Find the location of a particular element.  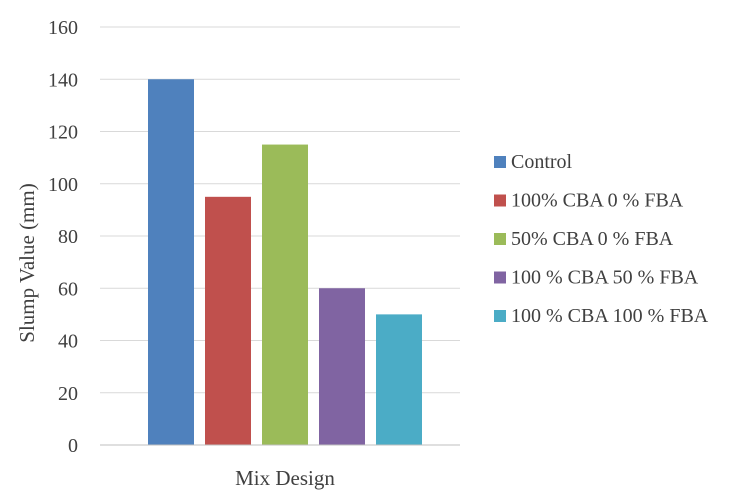

legend-label: Control is located at coordinates (542, 162).